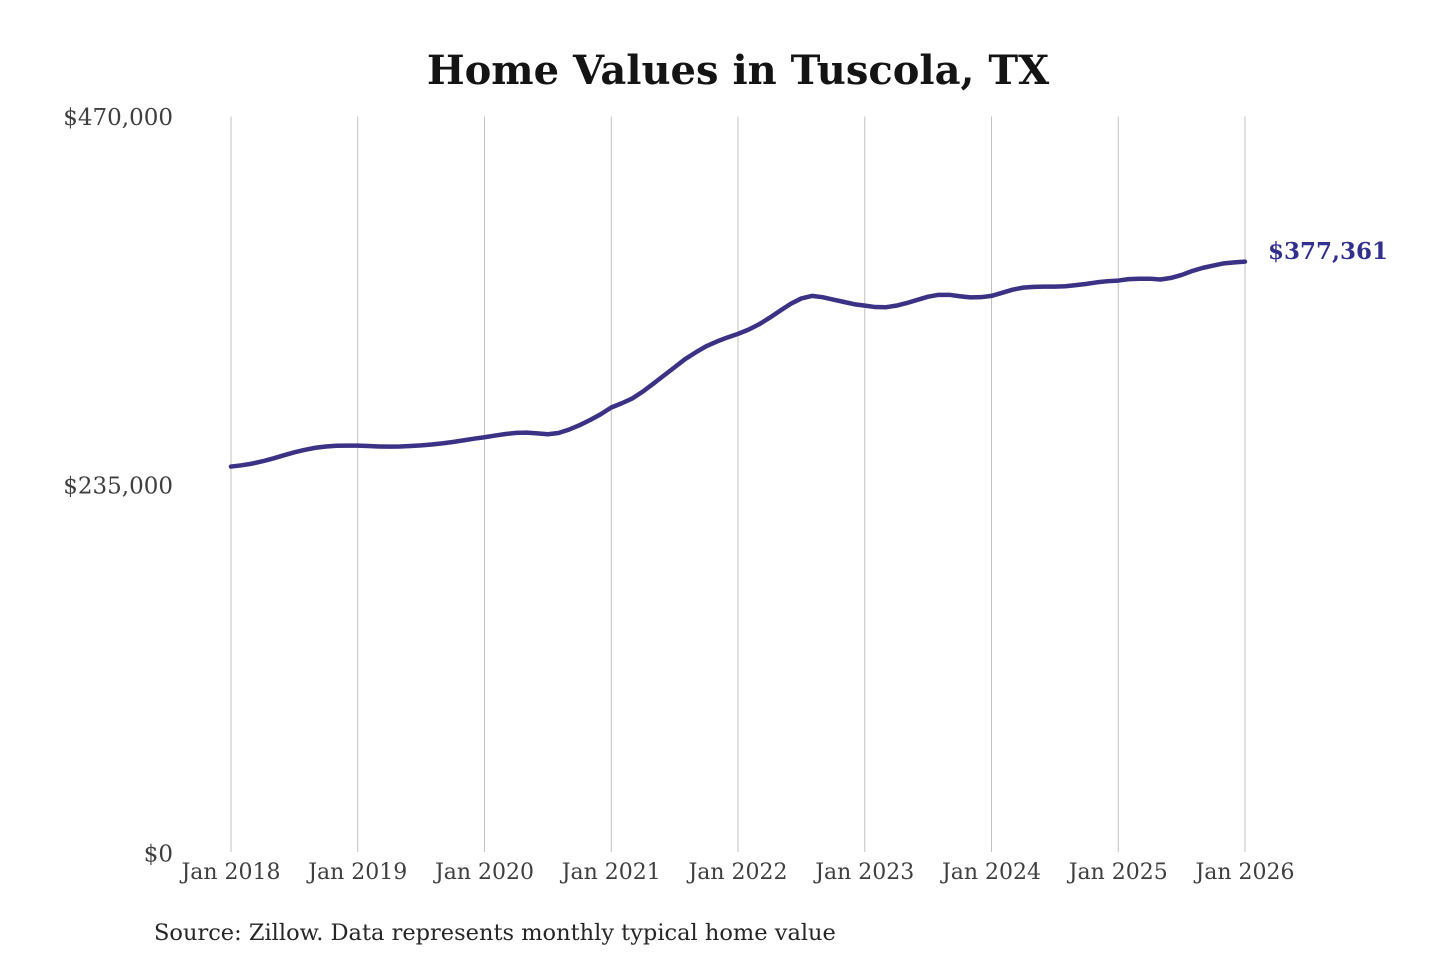  Describe the element at coordinates (483, 872) in the screenshot. I see `x-tick-label-jan-2020: Jan 2020` at that location.